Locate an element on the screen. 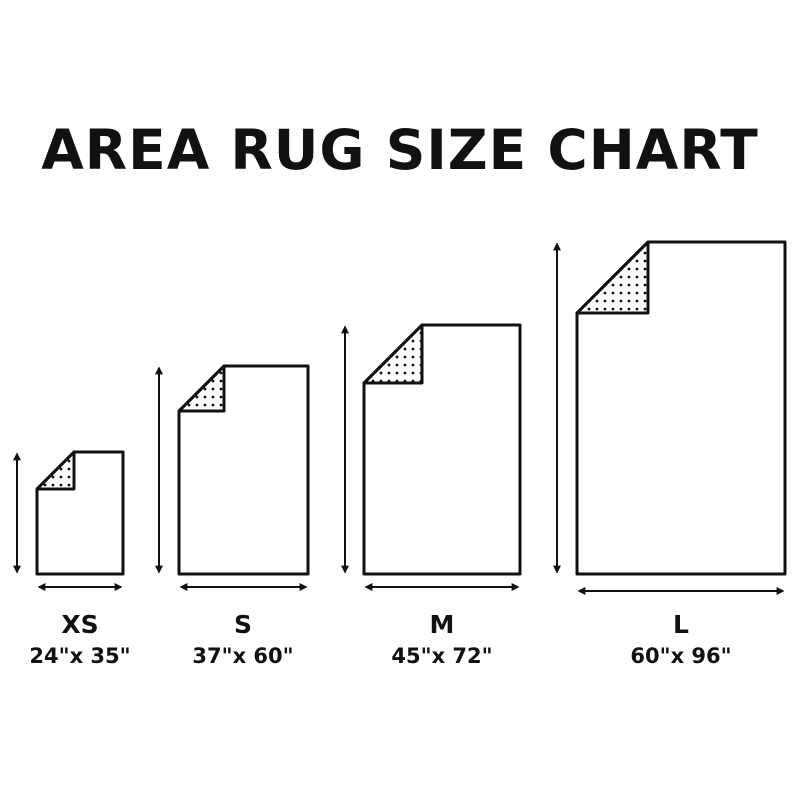  rug-xs-outline is located at coordinates (80, 513).